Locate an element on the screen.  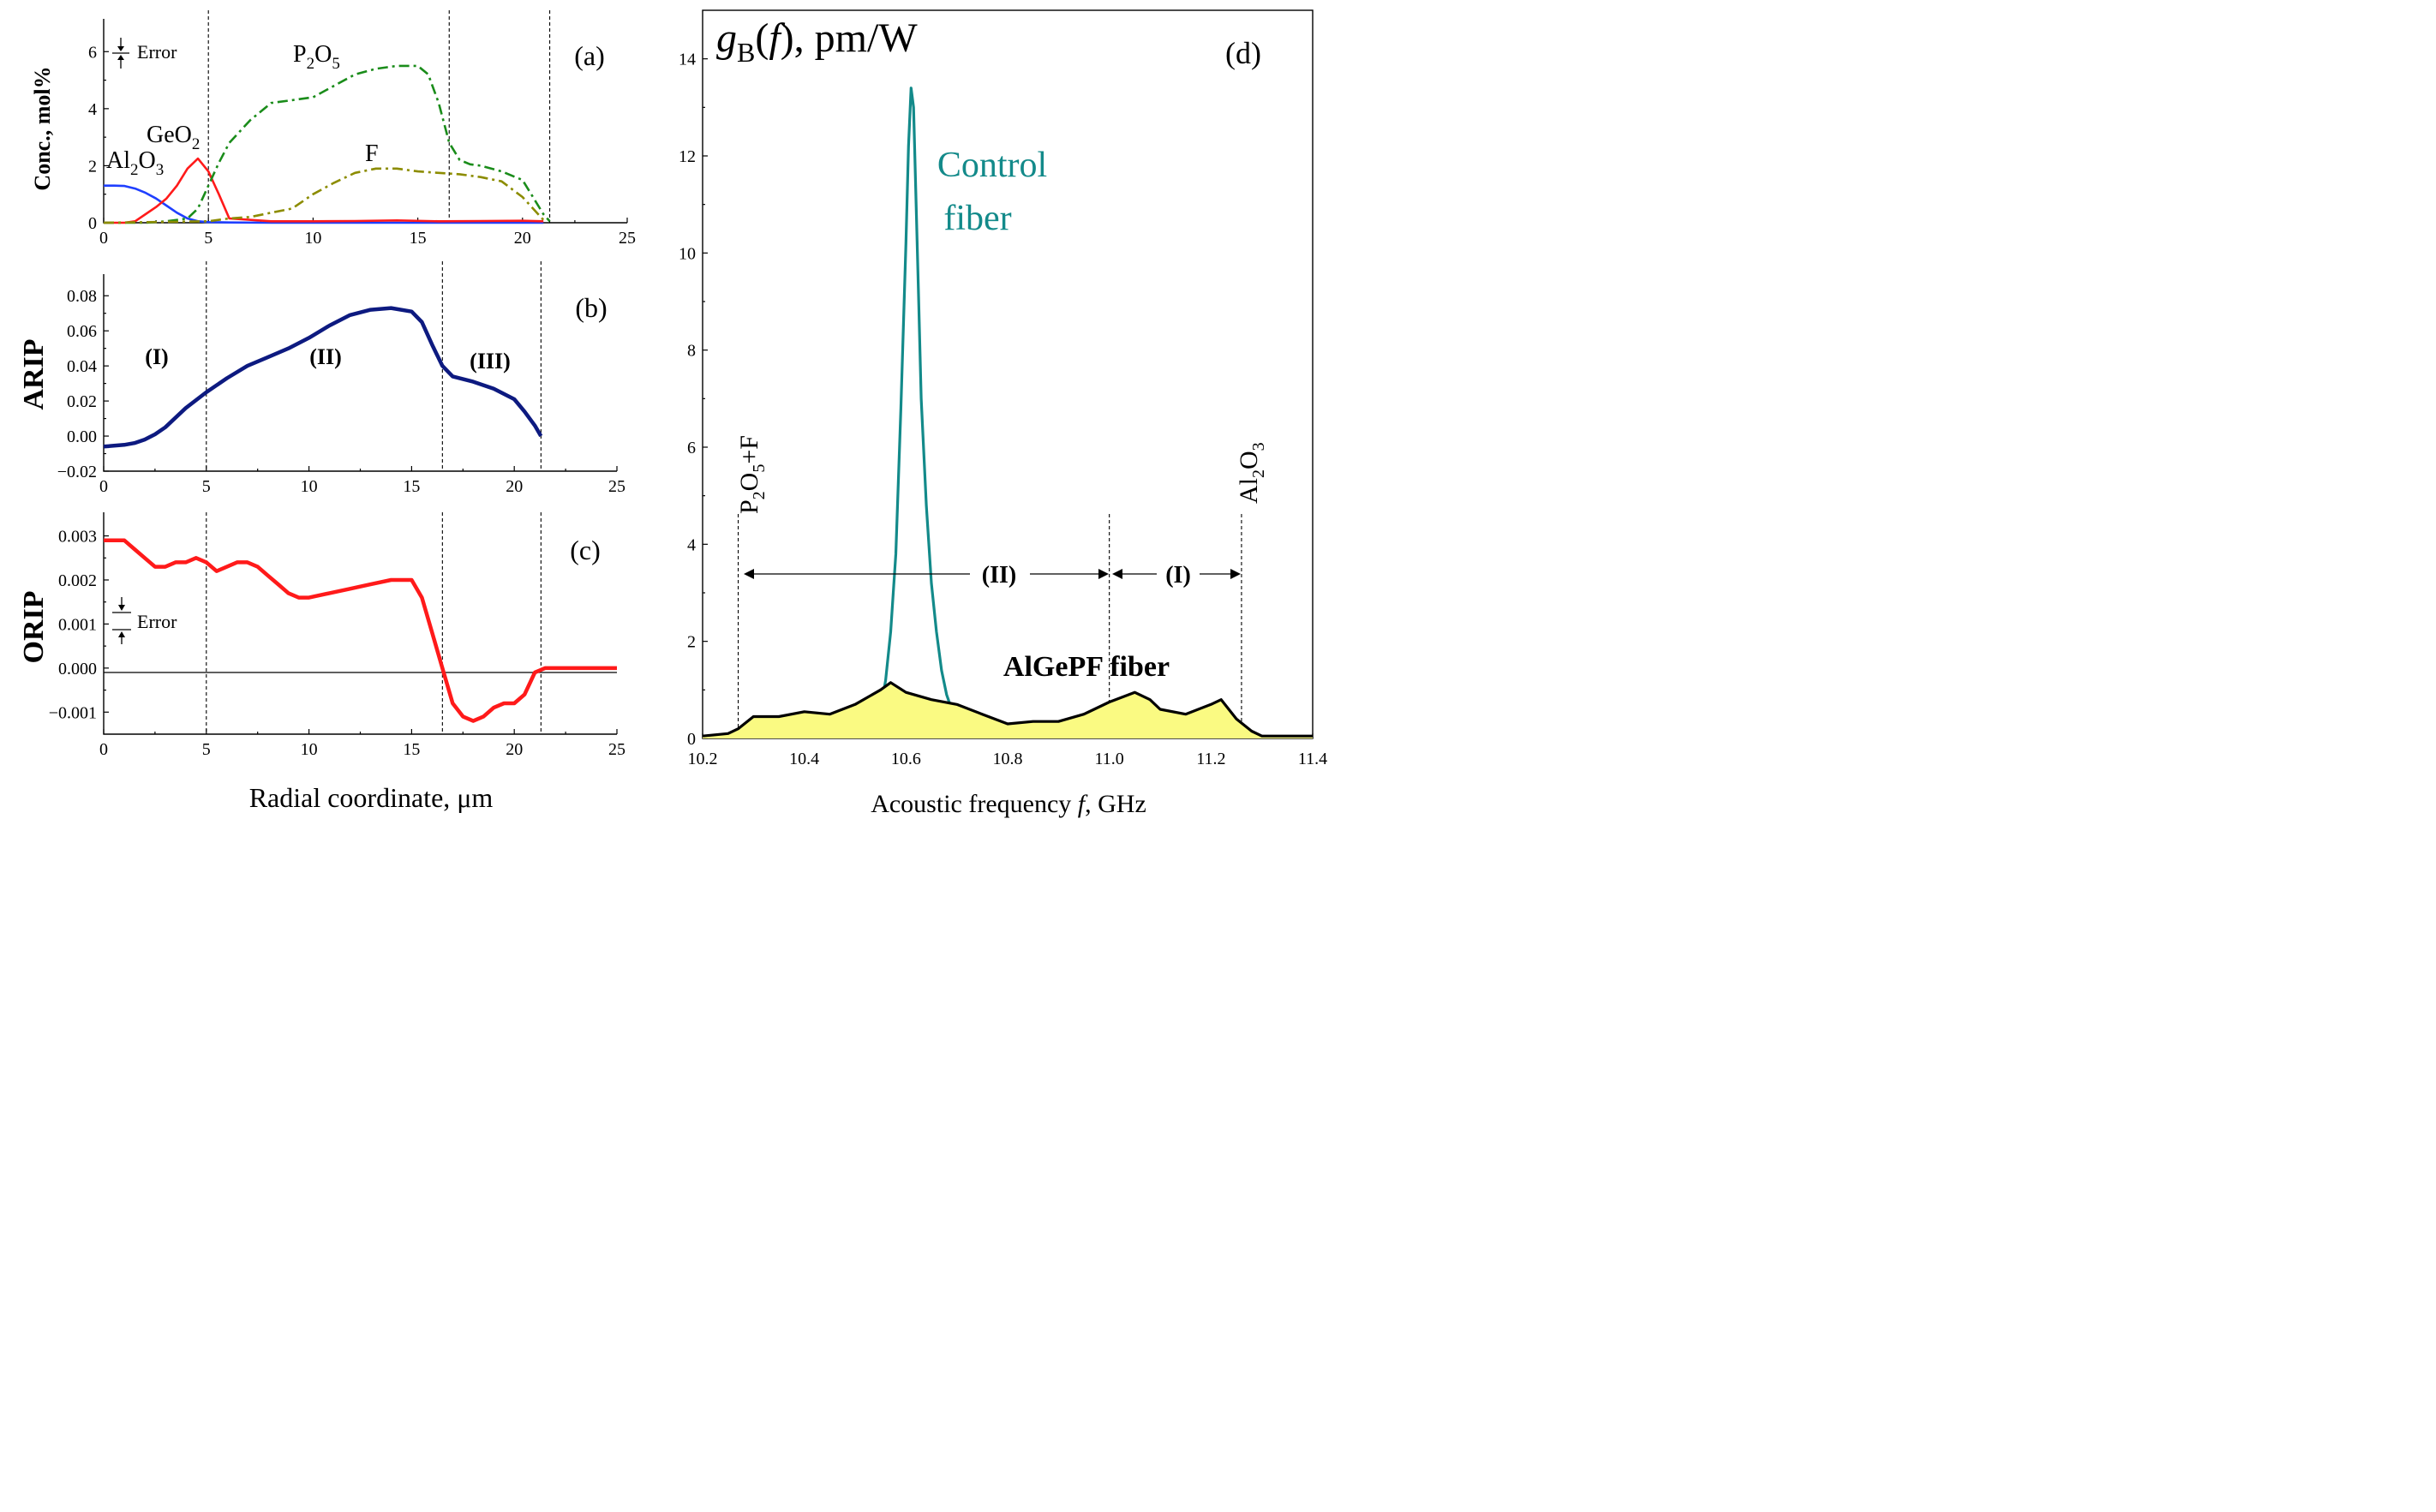
panel-d-ticks: 10.2 10.4 10.6 10.8 11.0 11.2 11.4 0 2 4 6 8 10 12 14 is located at coordinates (1003, 409).